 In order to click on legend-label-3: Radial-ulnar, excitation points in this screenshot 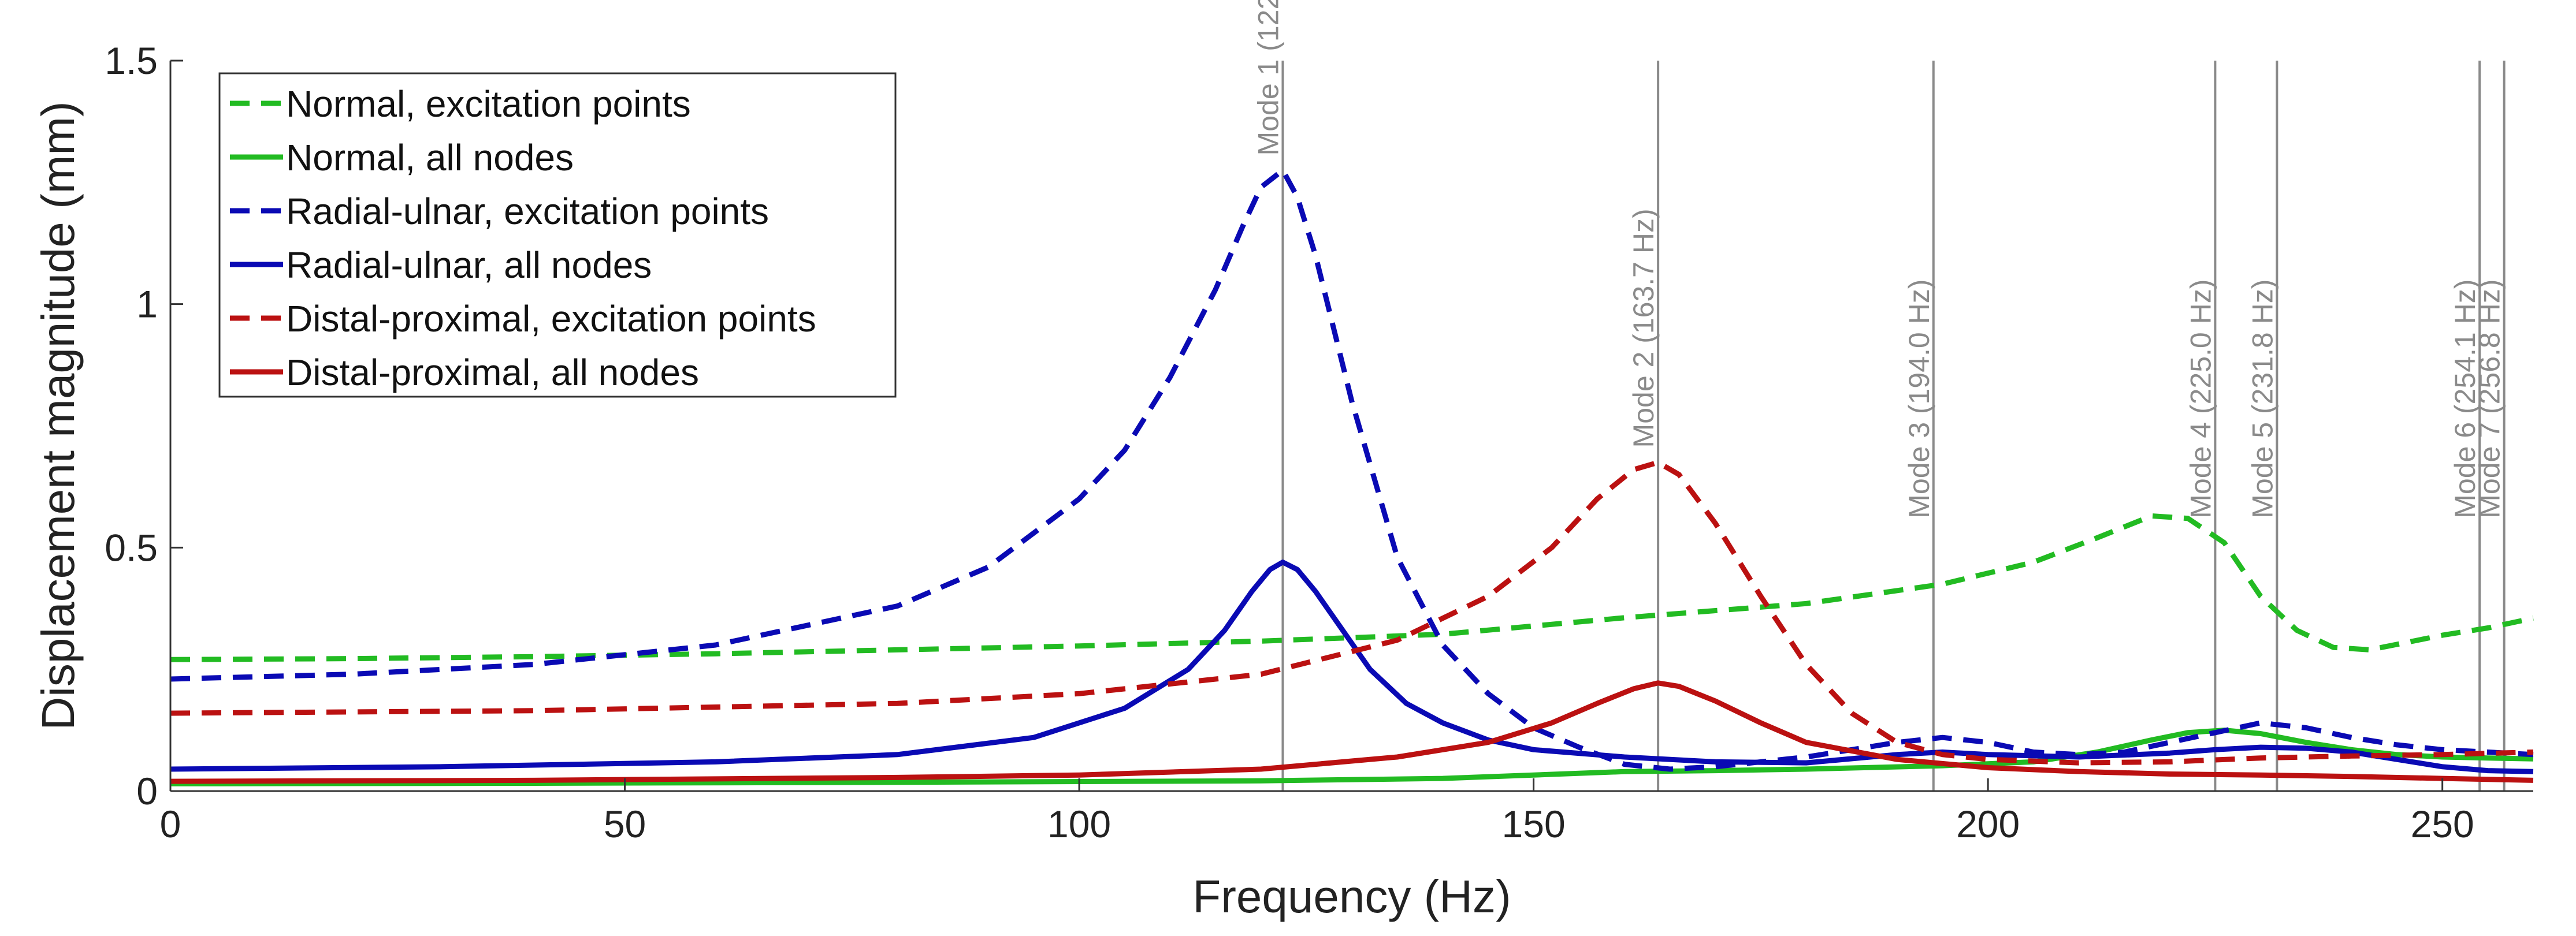, I will do `click(527, 212)`.